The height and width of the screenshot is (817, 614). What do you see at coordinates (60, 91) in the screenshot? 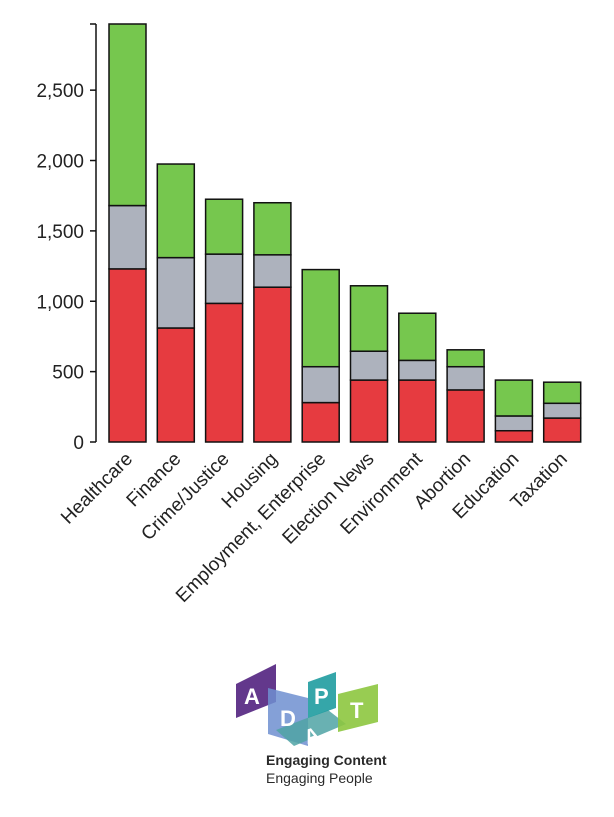
I see `y-tick-label: 2,500` at bounding box center [60, 91].